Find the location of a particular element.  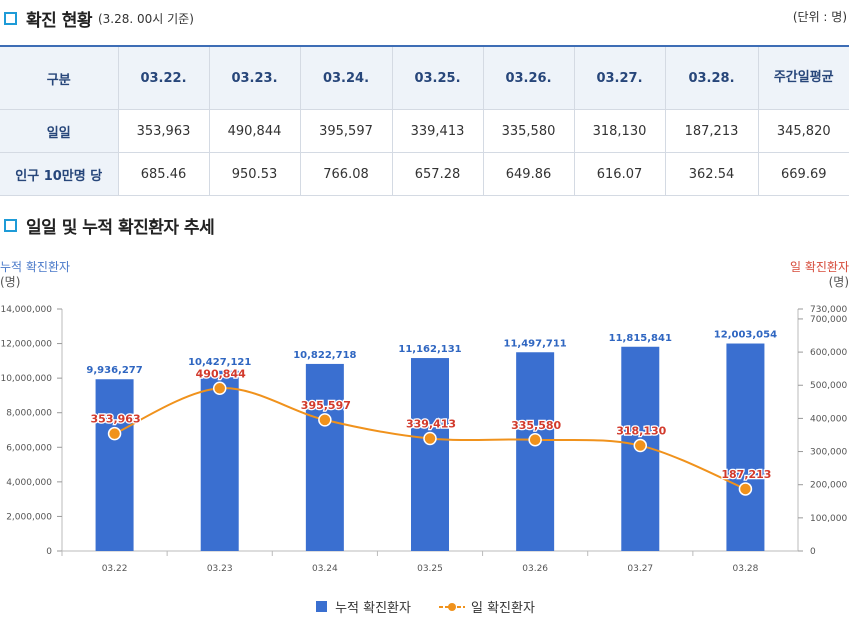

right-axis-unit: (명) is located at coordinates (839, 282).